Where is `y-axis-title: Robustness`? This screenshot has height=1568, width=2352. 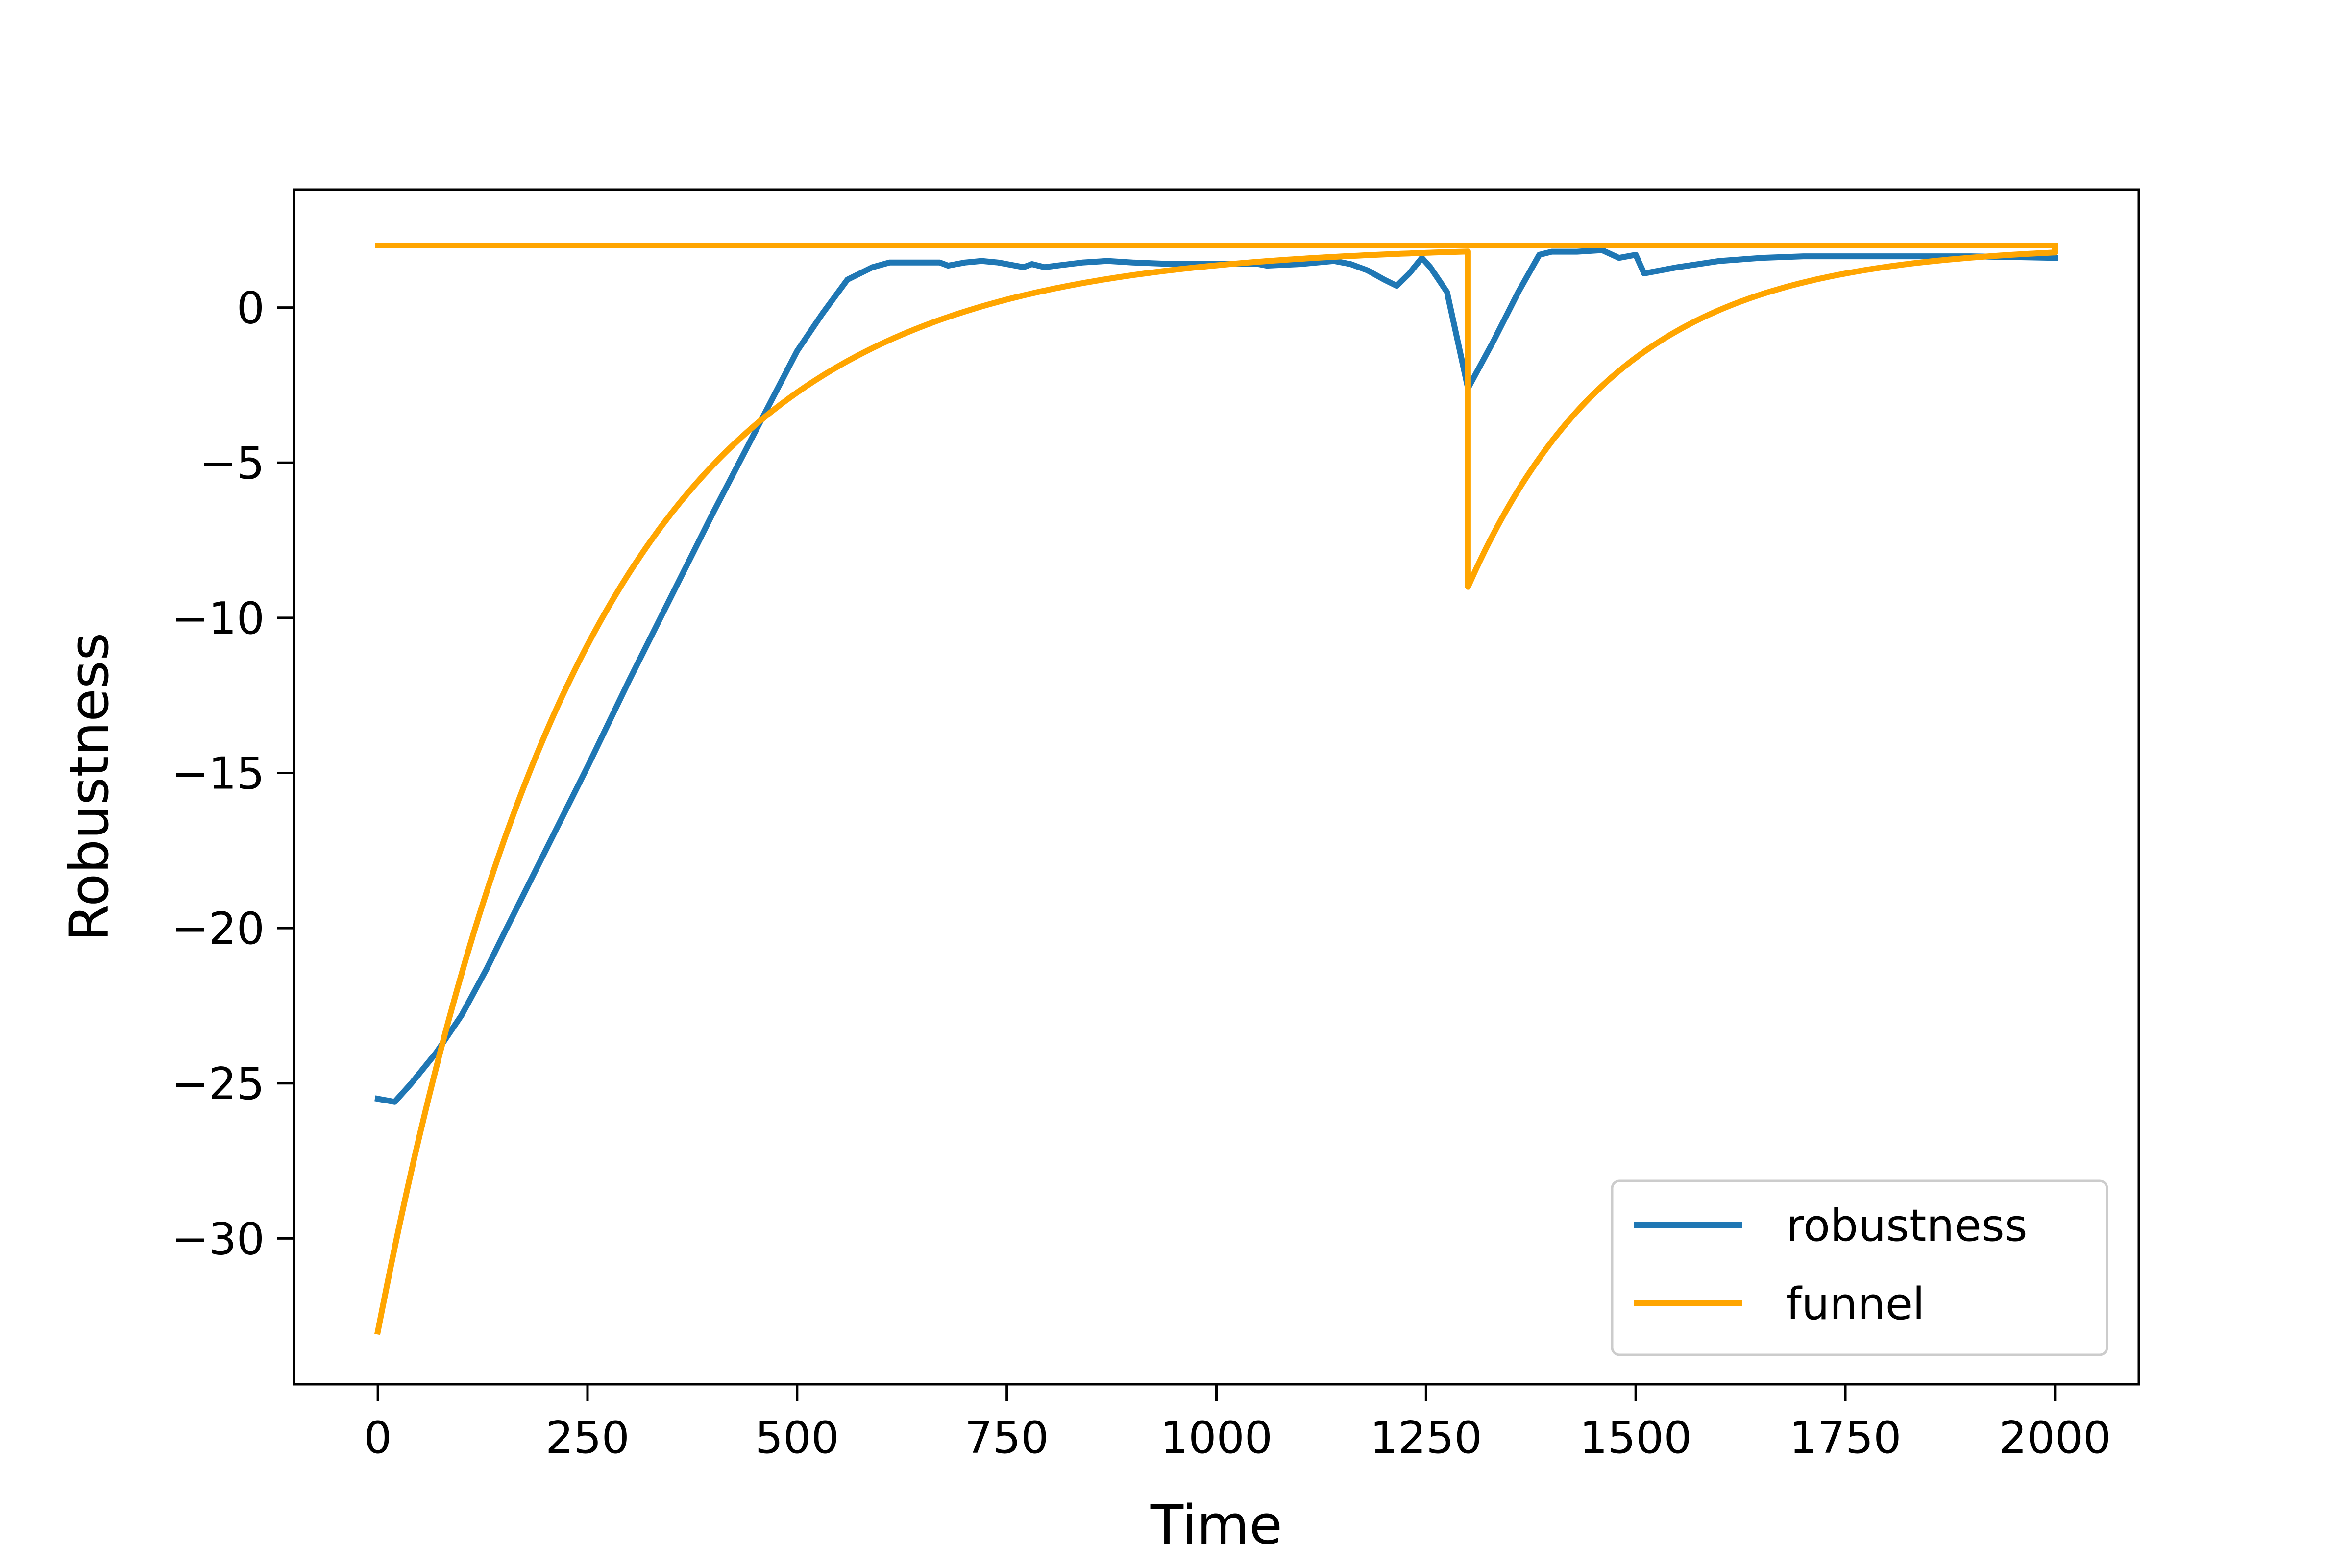
y-axis-title: Robustness is located at coordinates (89, 787).